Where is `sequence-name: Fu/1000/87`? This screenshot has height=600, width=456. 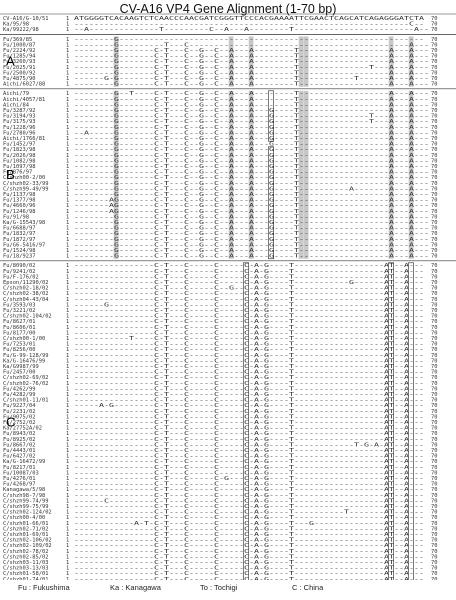 sequence-name: Fu/1000/87 is located at coordinates (19, 45).